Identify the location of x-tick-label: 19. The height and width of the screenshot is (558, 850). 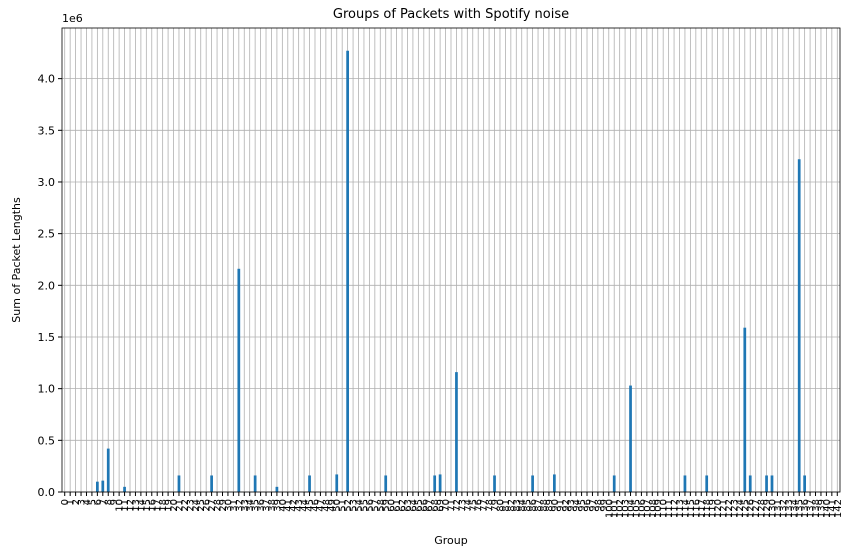
(169, 505).